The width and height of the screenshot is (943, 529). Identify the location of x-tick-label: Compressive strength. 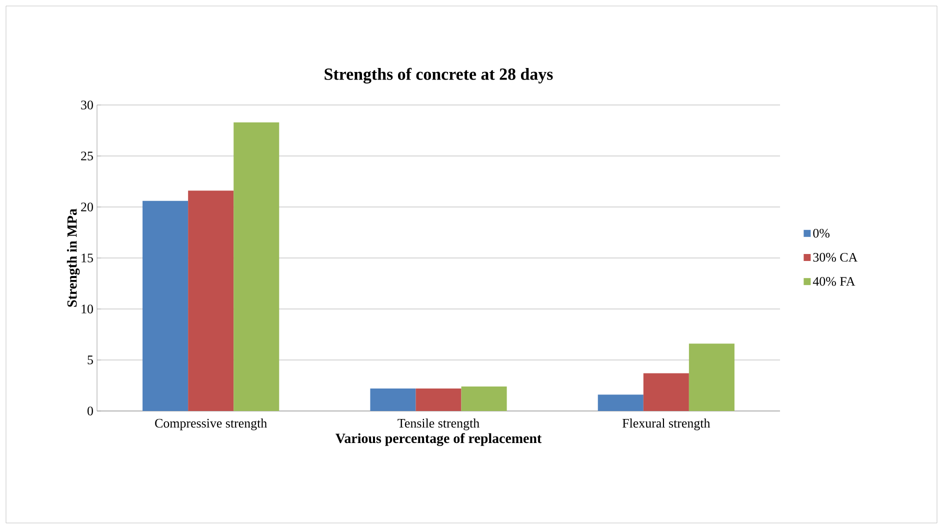
(211, 424).